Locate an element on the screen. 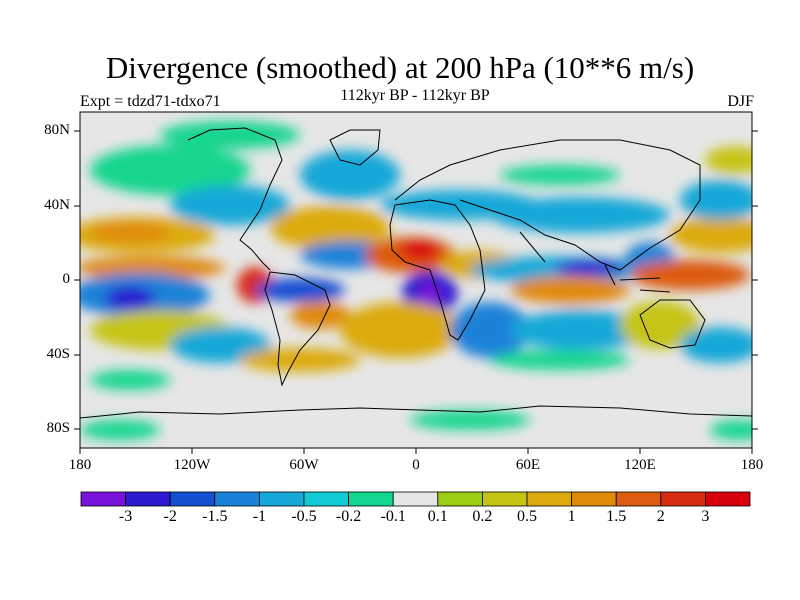 The image size is (800, 600). season-label: DJF is located at coordinates (740, 101).